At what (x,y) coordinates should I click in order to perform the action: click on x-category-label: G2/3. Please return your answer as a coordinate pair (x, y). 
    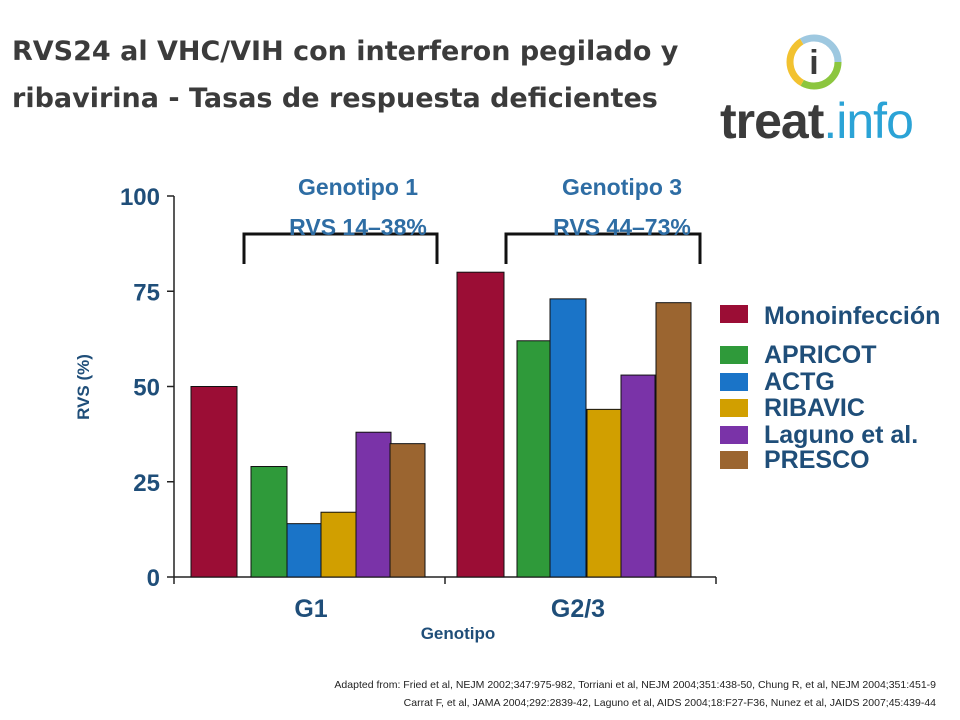
    Looking at the image, I should click on (578, 609).